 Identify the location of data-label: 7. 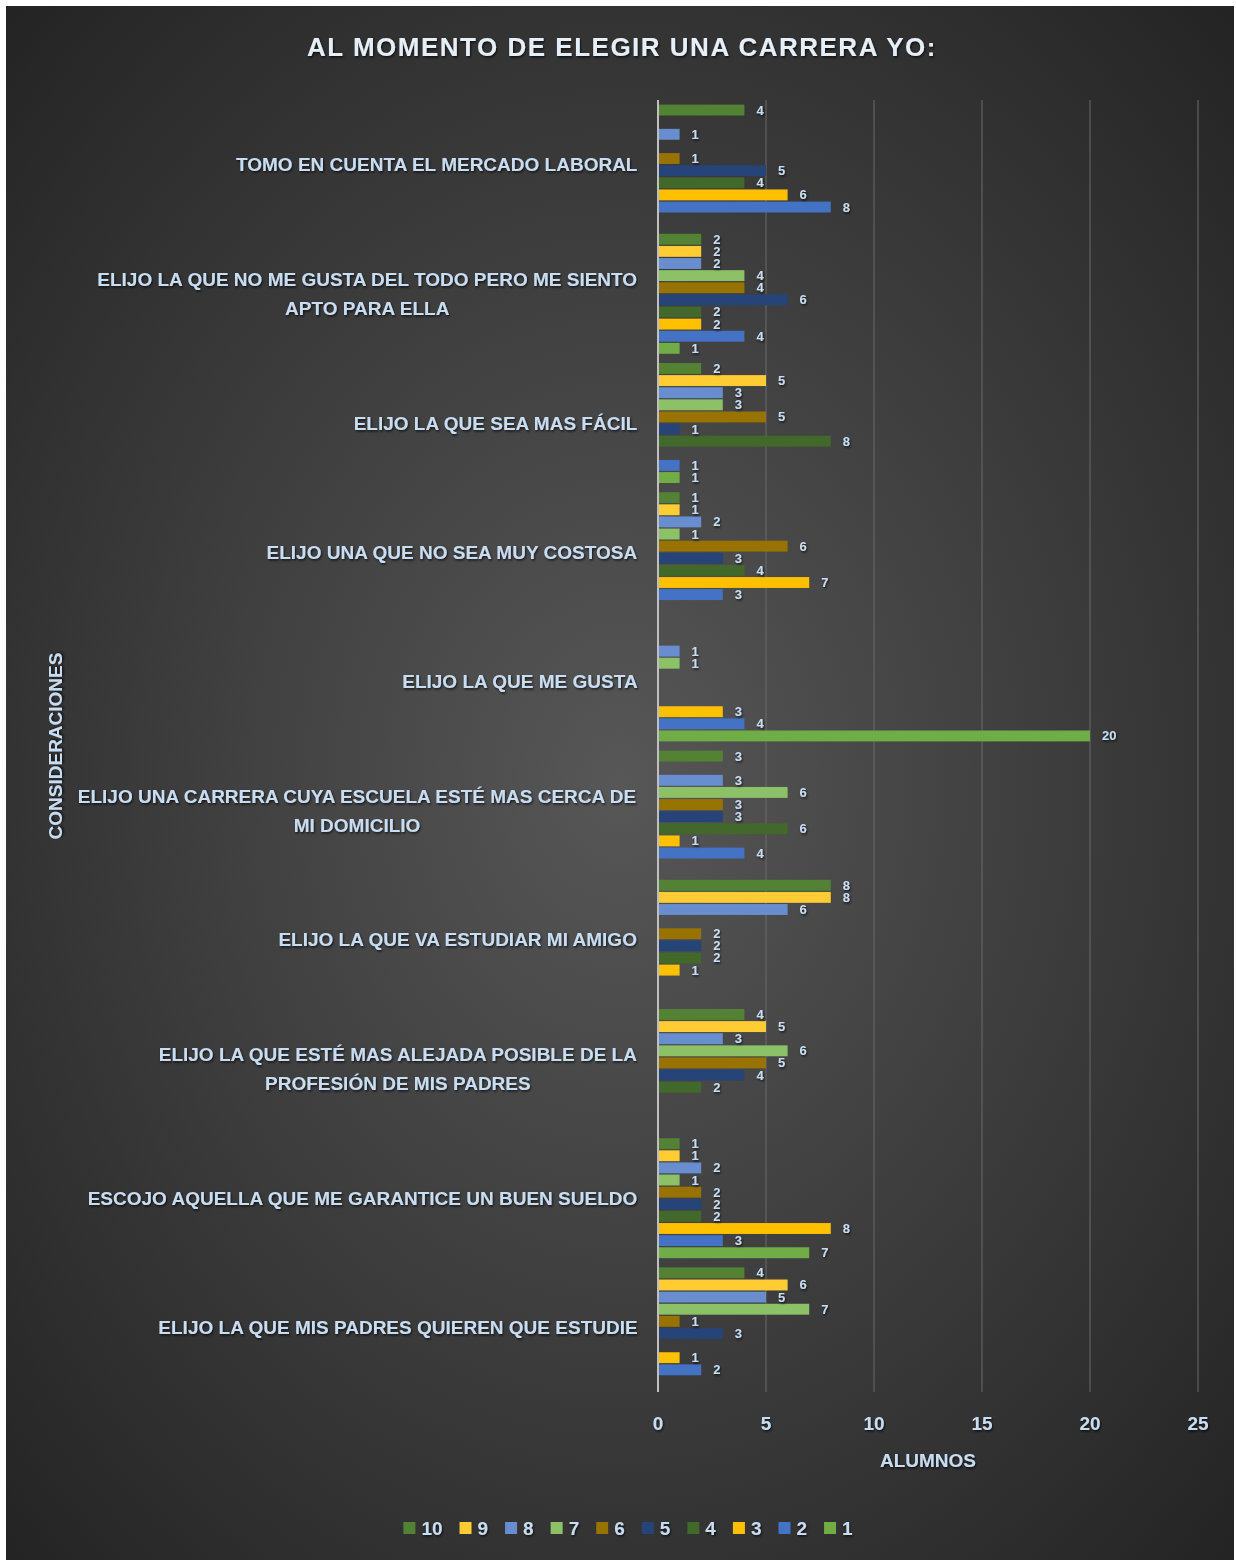
(825, 1253).